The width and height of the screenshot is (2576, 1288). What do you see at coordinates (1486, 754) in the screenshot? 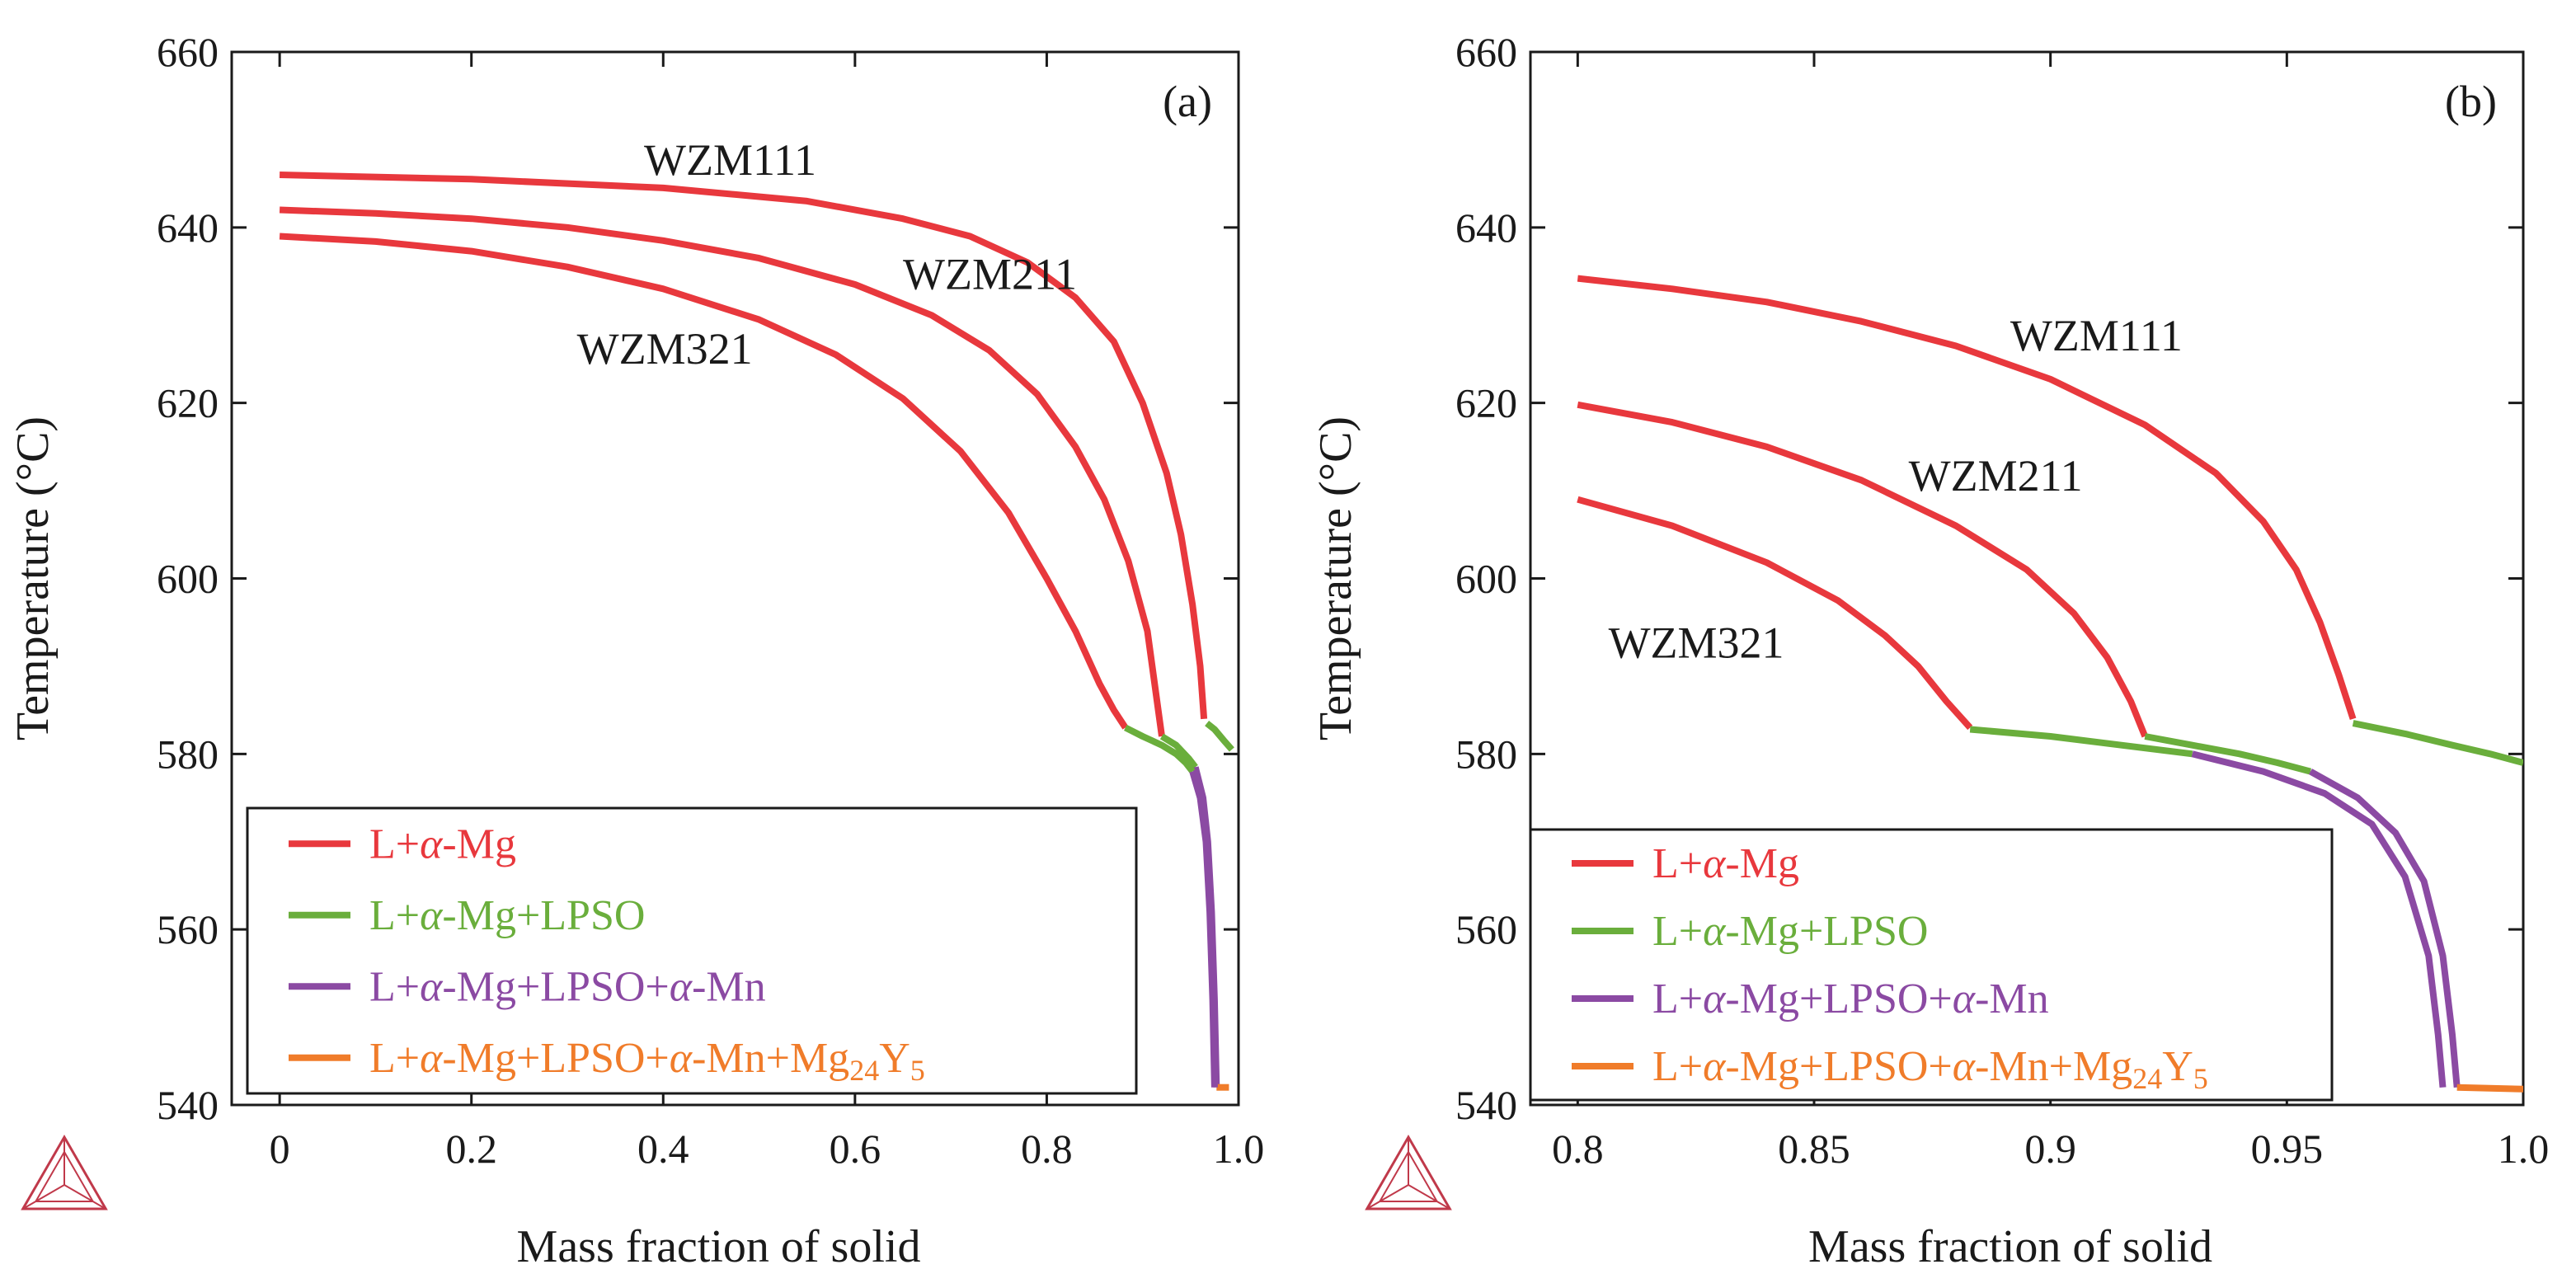
I see `y-tick-label: 580` at bounding box center [1486, 754].